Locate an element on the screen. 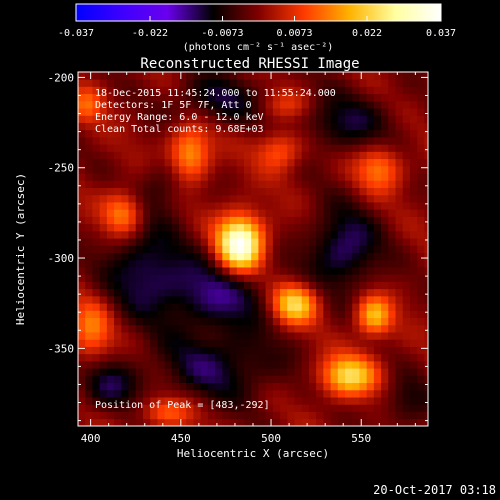  annotation-detectors: Detectors: 1F 5F 7F, Att 0 is located at coordinates (173, 105).